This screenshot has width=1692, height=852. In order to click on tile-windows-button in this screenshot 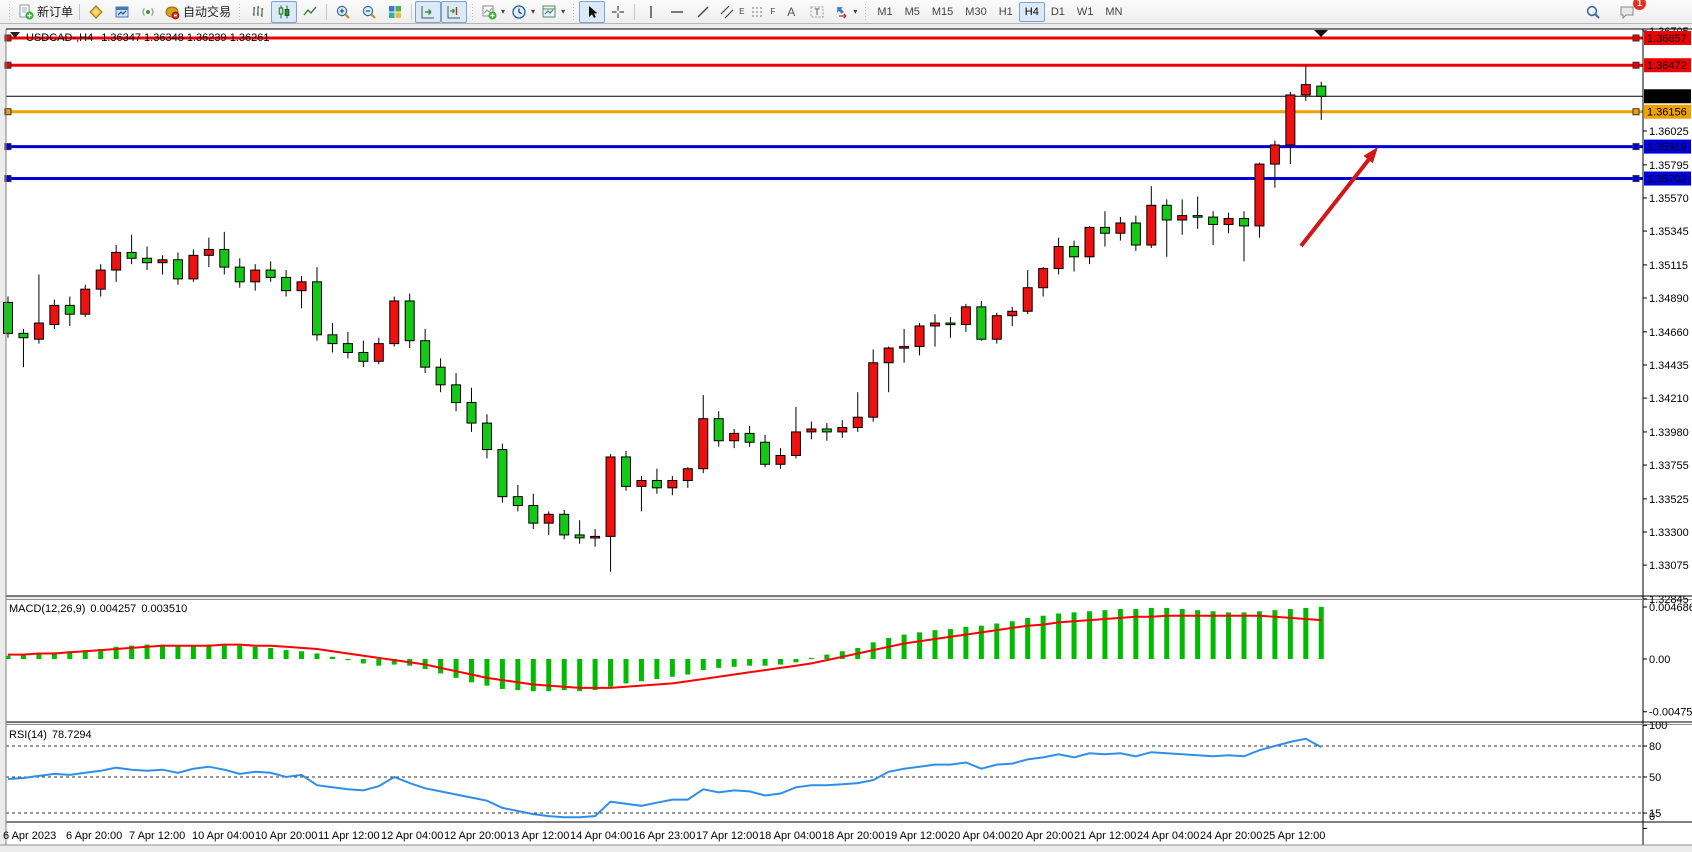, I will do `click(395, 12)`.